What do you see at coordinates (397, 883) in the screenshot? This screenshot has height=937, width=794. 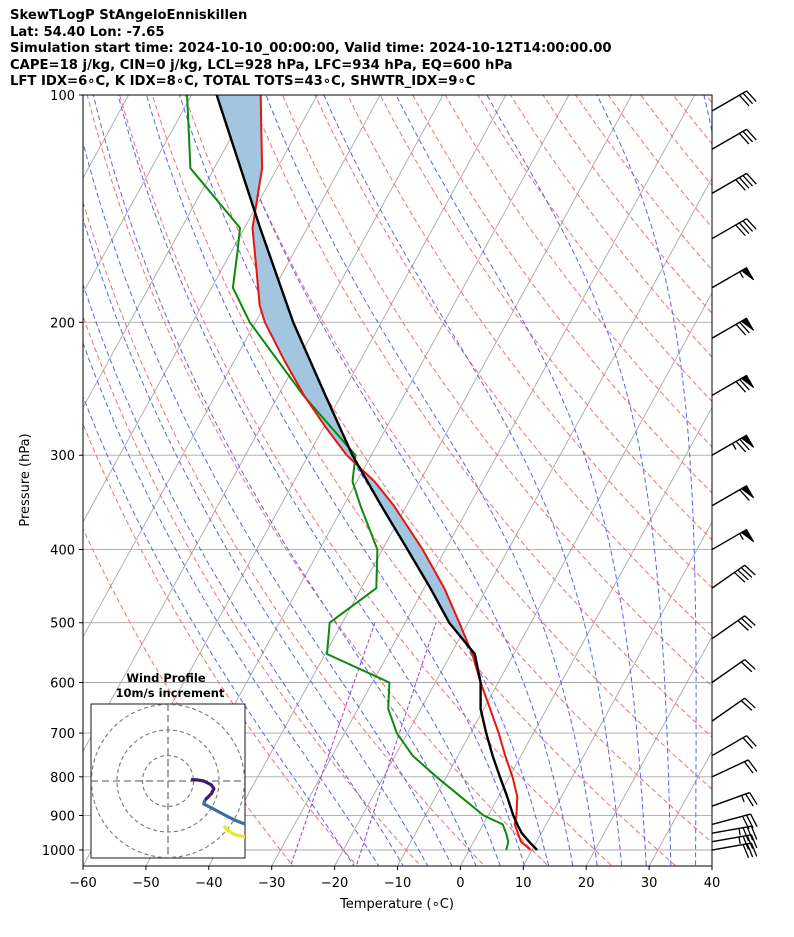 I see `x-tick-label: −10` at bounding box center [397, 883].